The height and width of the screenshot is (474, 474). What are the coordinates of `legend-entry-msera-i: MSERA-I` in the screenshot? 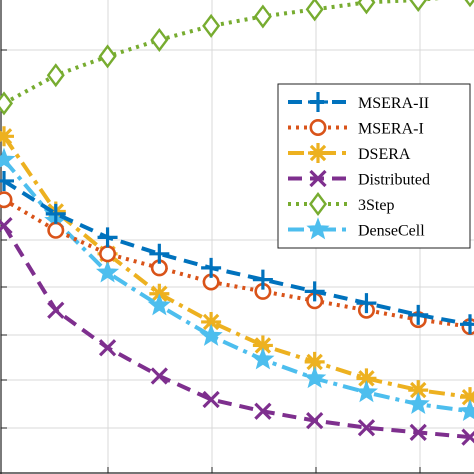 It's located at (356, 128).